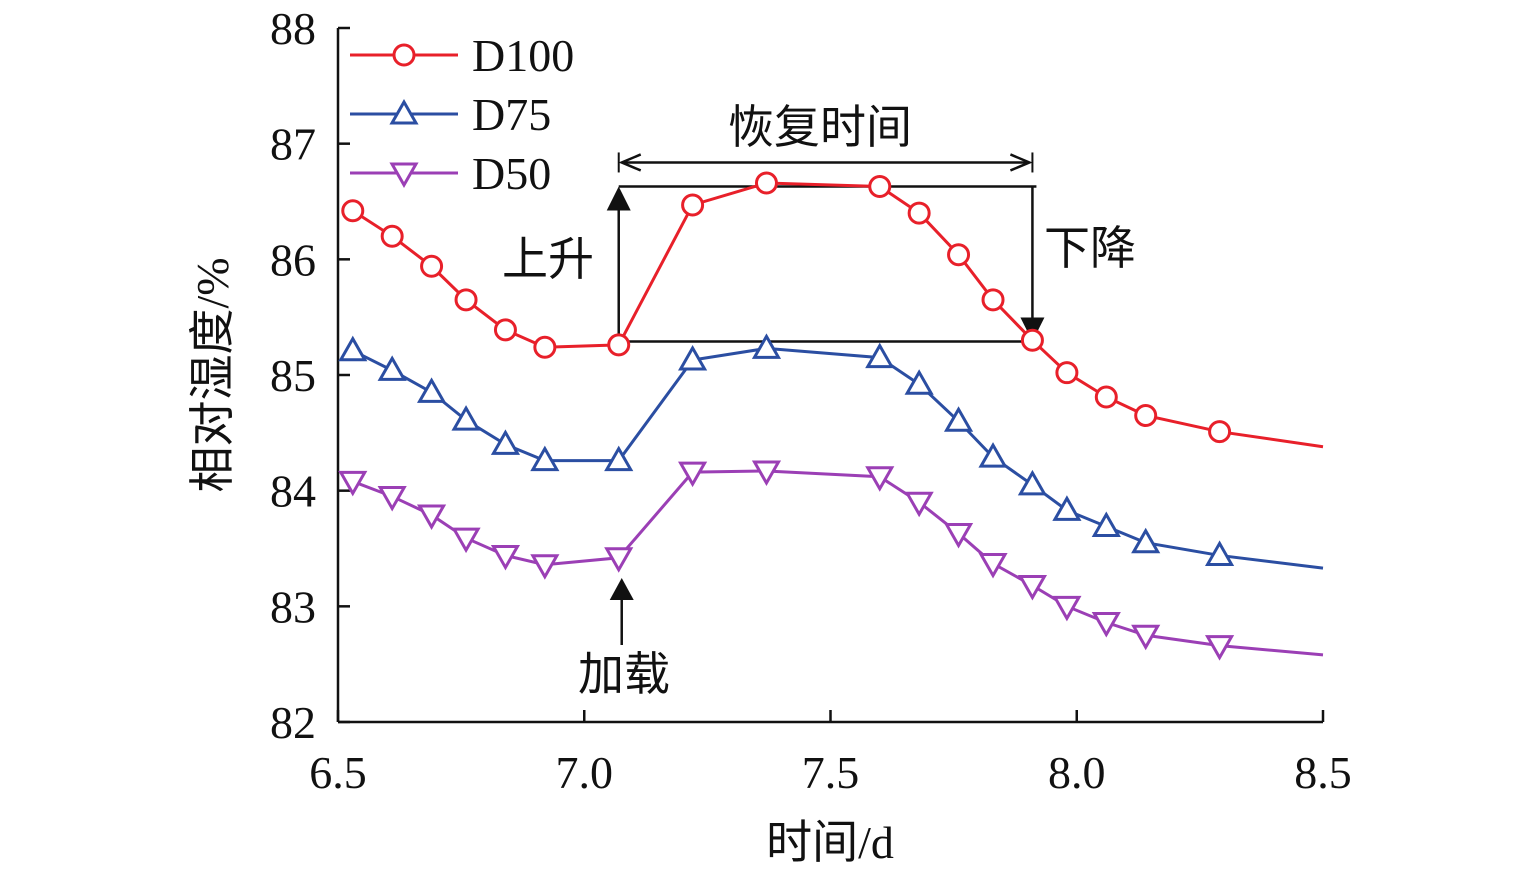 This screenshot has width=1535, height=874. I want to click on rise-arrow-head, so click(618, 198).